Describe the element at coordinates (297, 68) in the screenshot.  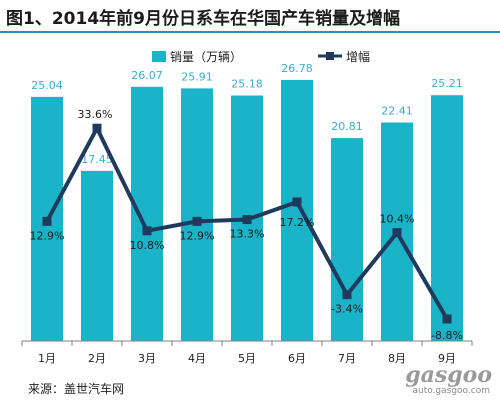
I see `bar-label-6: 26.78` at that location.